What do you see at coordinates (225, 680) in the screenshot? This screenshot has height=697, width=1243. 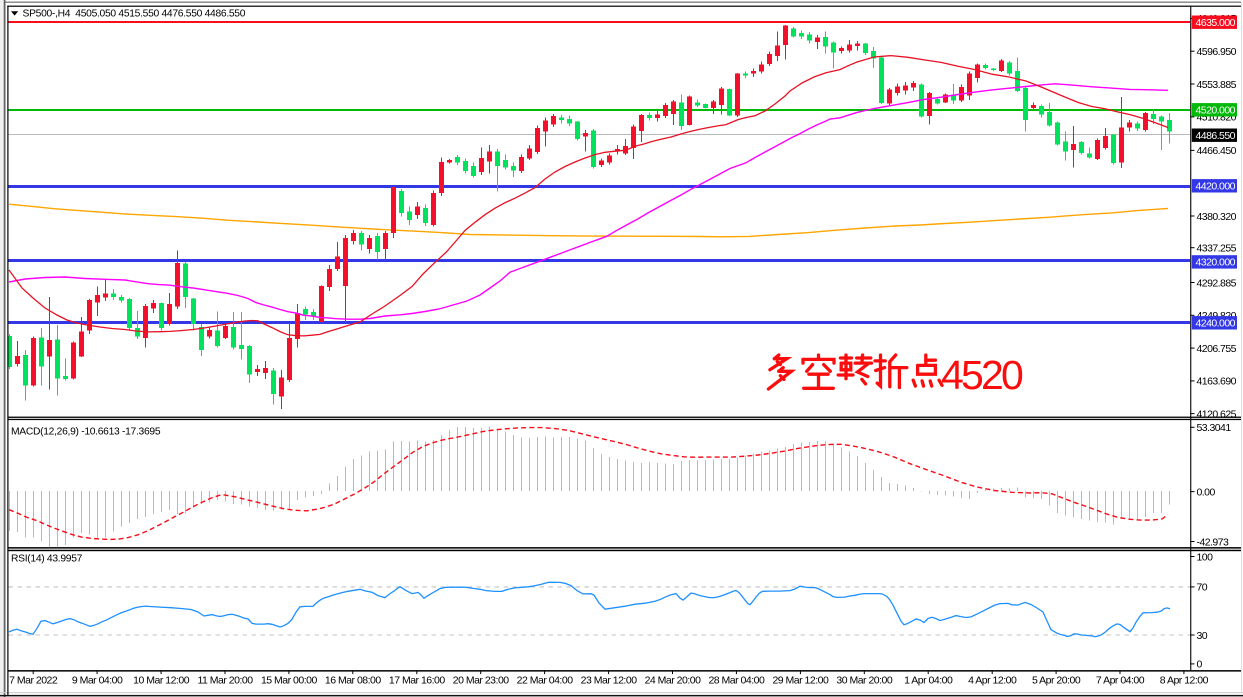 I see `svg-text: 11 Mar 20:00` at bounding box center [225, 680].